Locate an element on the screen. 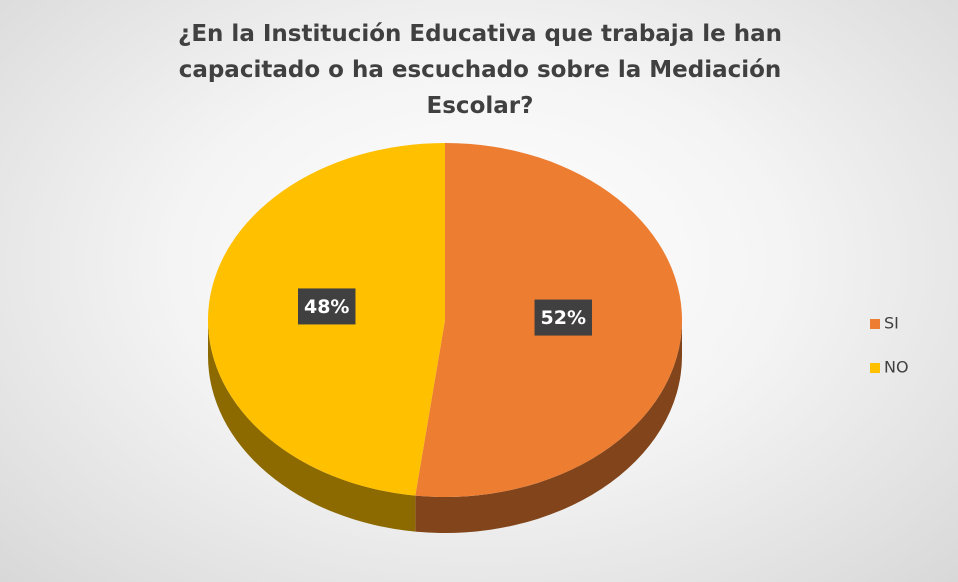  data-label: 48% is located at coordinates (326, 306).